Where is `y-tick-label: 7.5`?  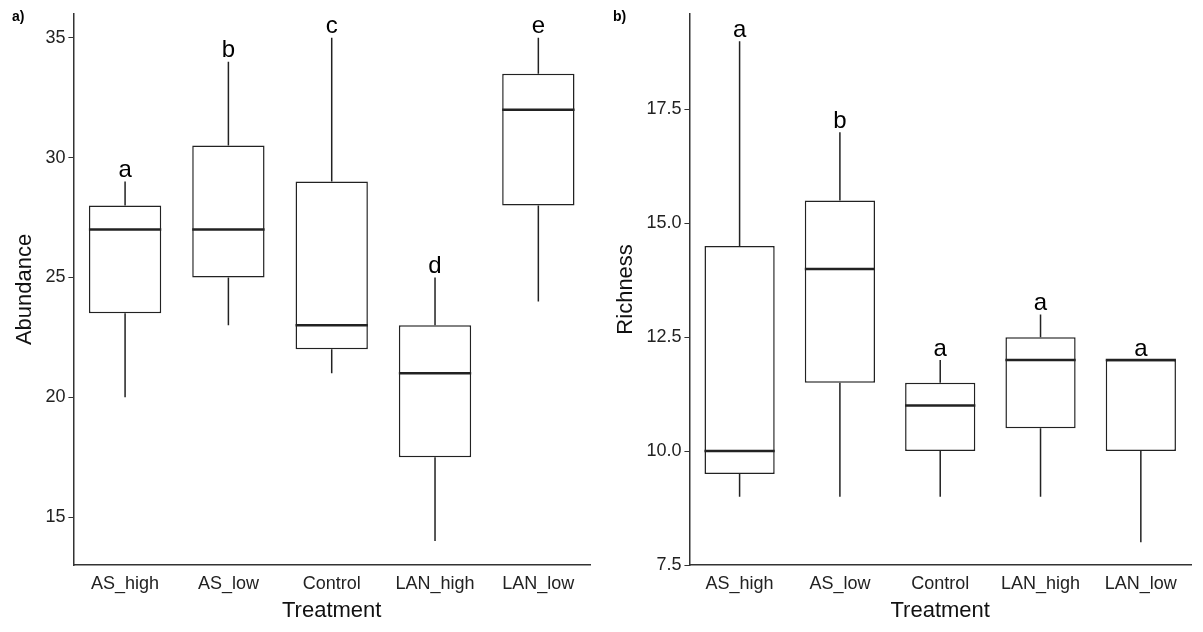
y-tick-label: 7.5 is located at coordinates (669, 563).